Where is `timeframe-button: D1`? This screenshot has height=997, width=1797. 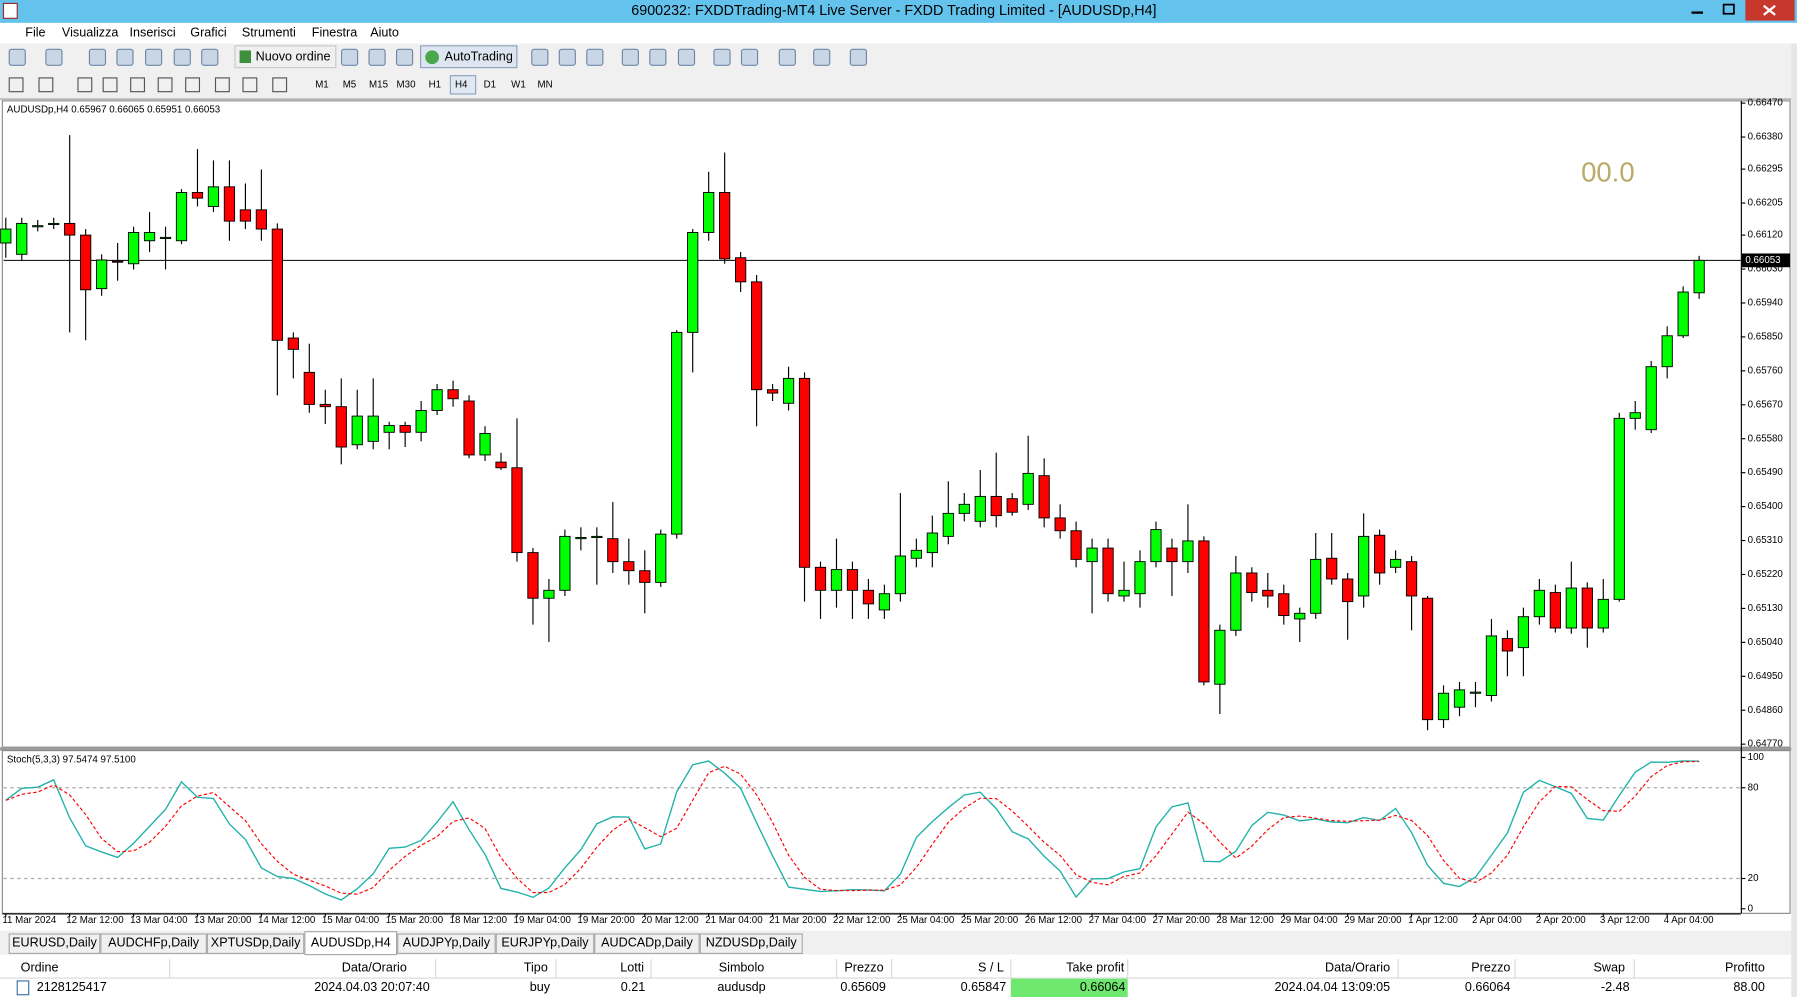 timeframe-button: D1 is located at coordinates (490, 84).